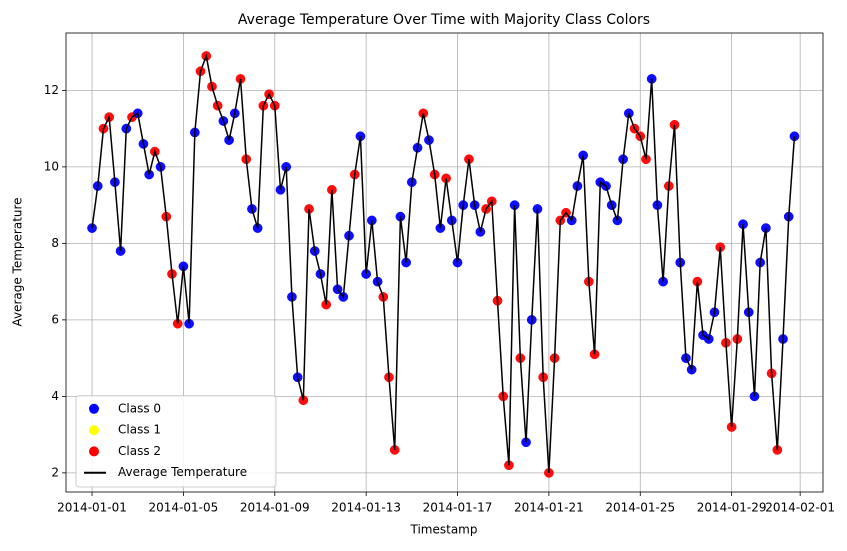 This screenshot has width=847, height=551. I want to click on legend: Class 0 Class 1 Class 2 Average Temperature, so click(176, 441).